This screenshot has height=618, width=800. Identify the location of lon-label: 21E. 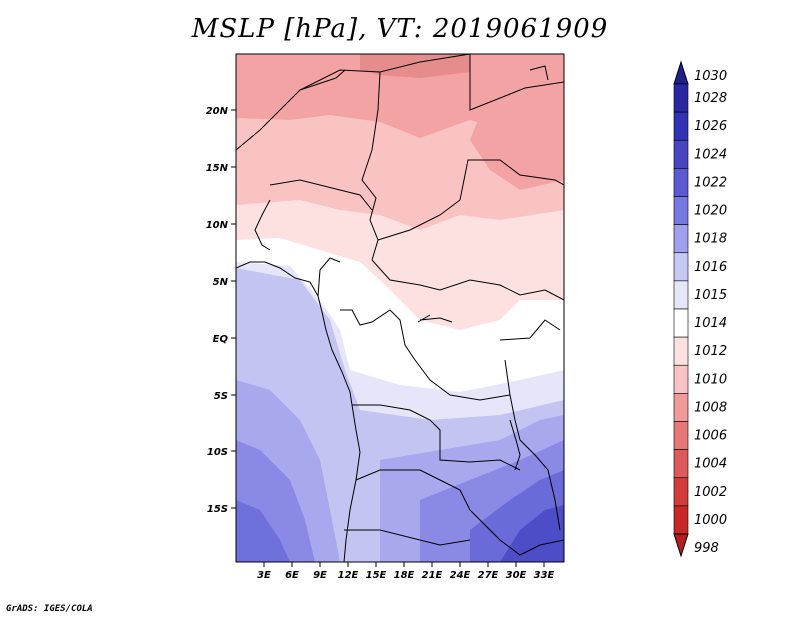
(432, 575).